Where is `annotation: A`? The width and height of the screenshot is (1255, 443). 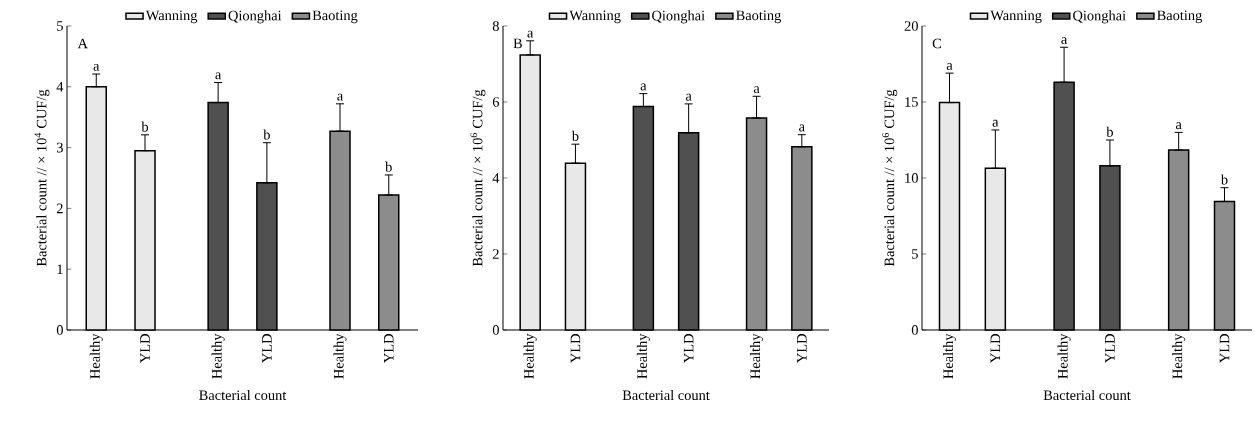
annotation: A is located at coordinates (82, 43).